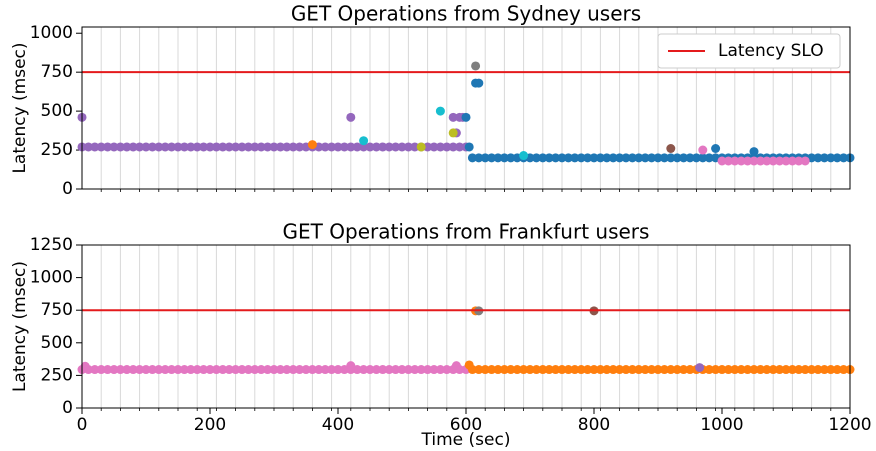  What do you see at coordinates (51, 33) in the screenshot?
I see `y-tick-label: 1000` at bounding box center [51, 33].